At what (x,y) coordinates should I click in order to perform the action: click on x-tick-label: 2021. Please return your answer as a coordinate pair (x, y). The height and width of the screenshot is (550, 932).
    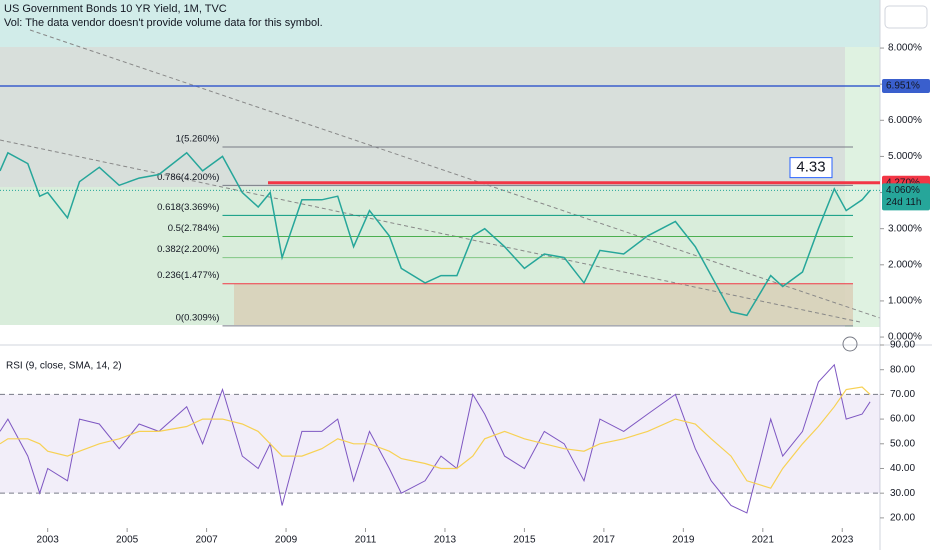
    Looking at the image, I should click on (763, 540).